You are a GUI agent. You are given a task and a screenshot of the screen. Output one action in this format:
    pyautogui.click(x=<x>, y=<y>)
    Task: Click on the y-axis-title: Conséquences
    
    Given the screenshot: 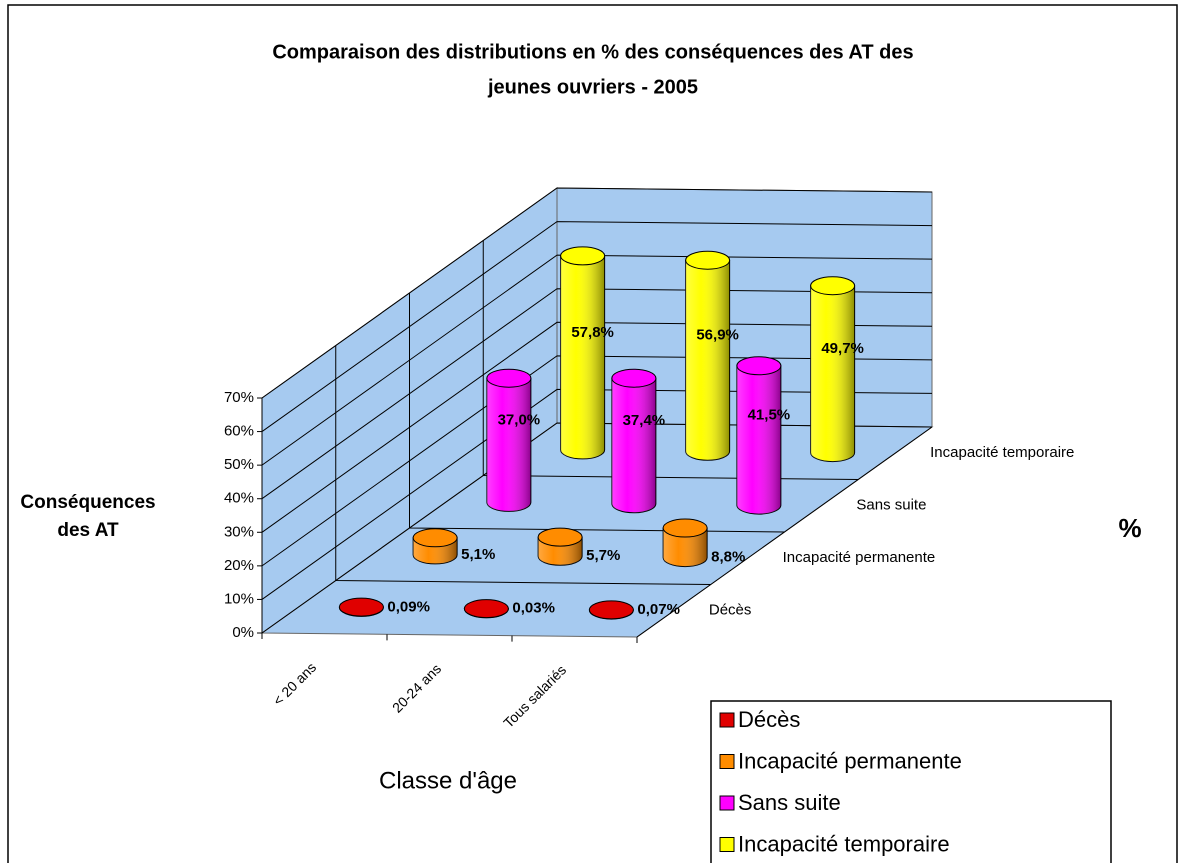 What is the action you would take?
    pyautogui.click(x=87, y=502)
    